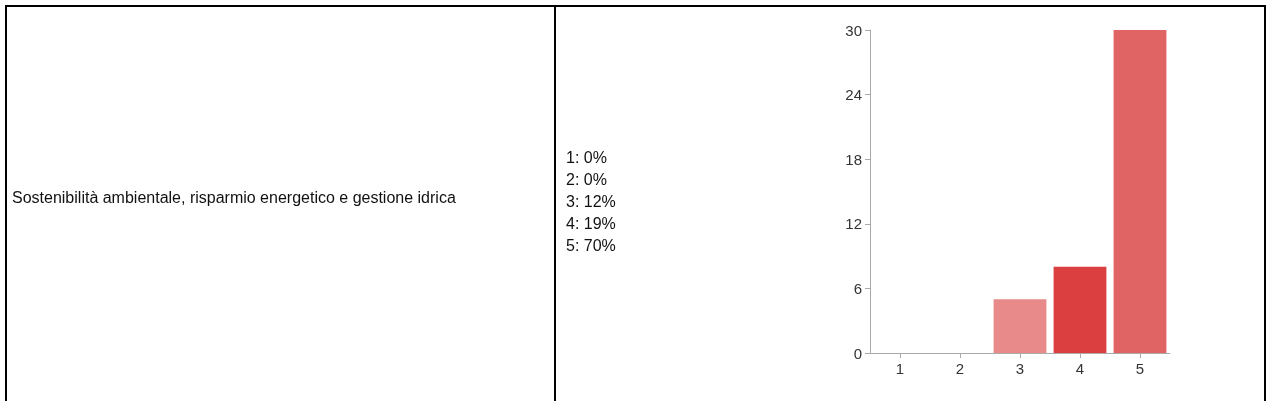 The width and height of the screenshot is (1271, 401). I want to click on x-tick-label: 3, so click(1020, 368).